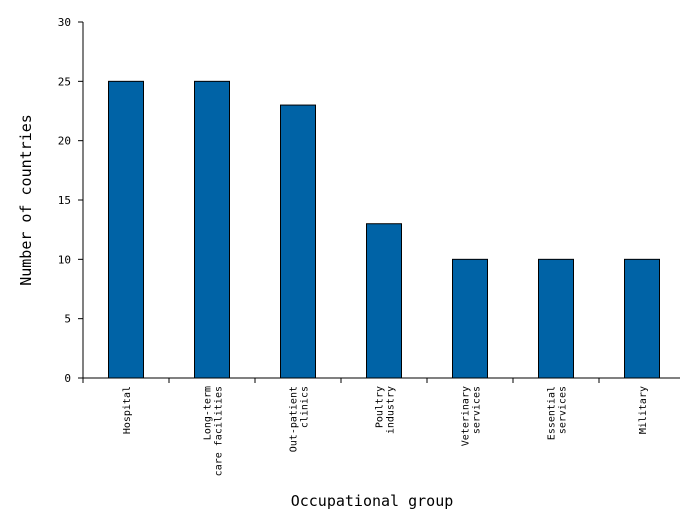 The image size is (680, 511). What do you see at coordinates (552, 413) in the screenshot?
I see `category-label: Essential` at bounding box center [552, 413].